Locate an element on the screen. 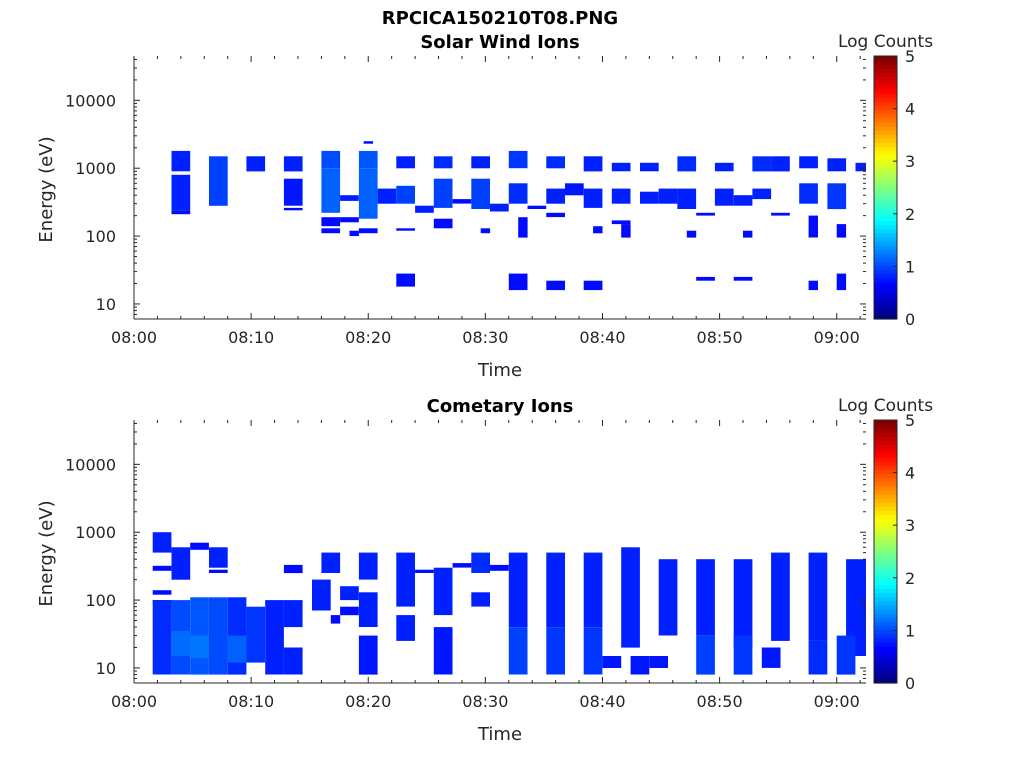 This screenshot has height=768, width=1024. x-tick-label: 08:20 is located at coordinates (368, 337).